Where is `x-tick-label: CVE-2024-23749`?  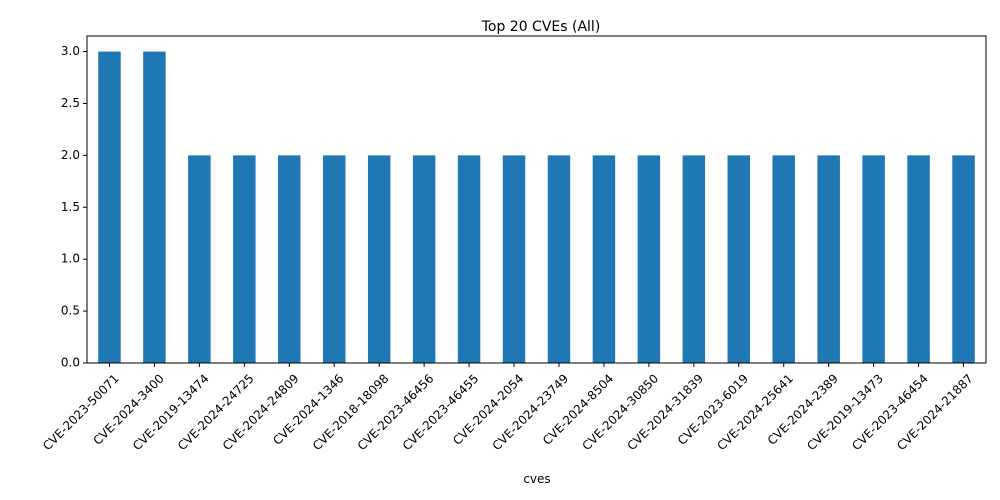
x-tick-label: CVE-2024-23749 is located at coordinates (531, 412).